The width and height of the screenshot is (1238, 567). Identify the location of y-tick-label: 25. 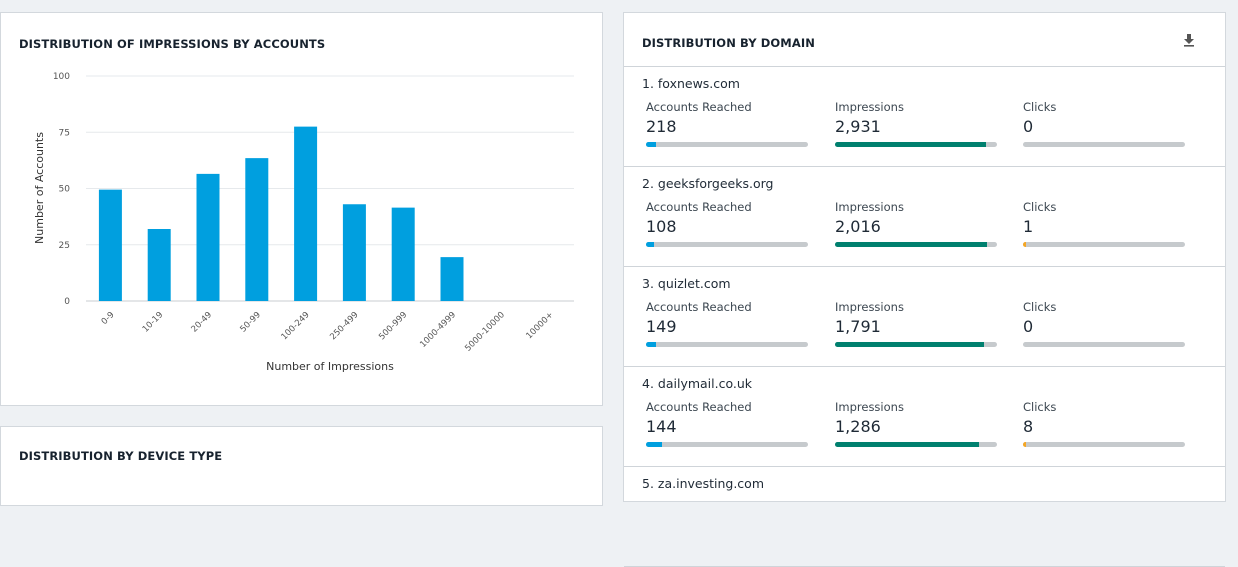
(64, 246).